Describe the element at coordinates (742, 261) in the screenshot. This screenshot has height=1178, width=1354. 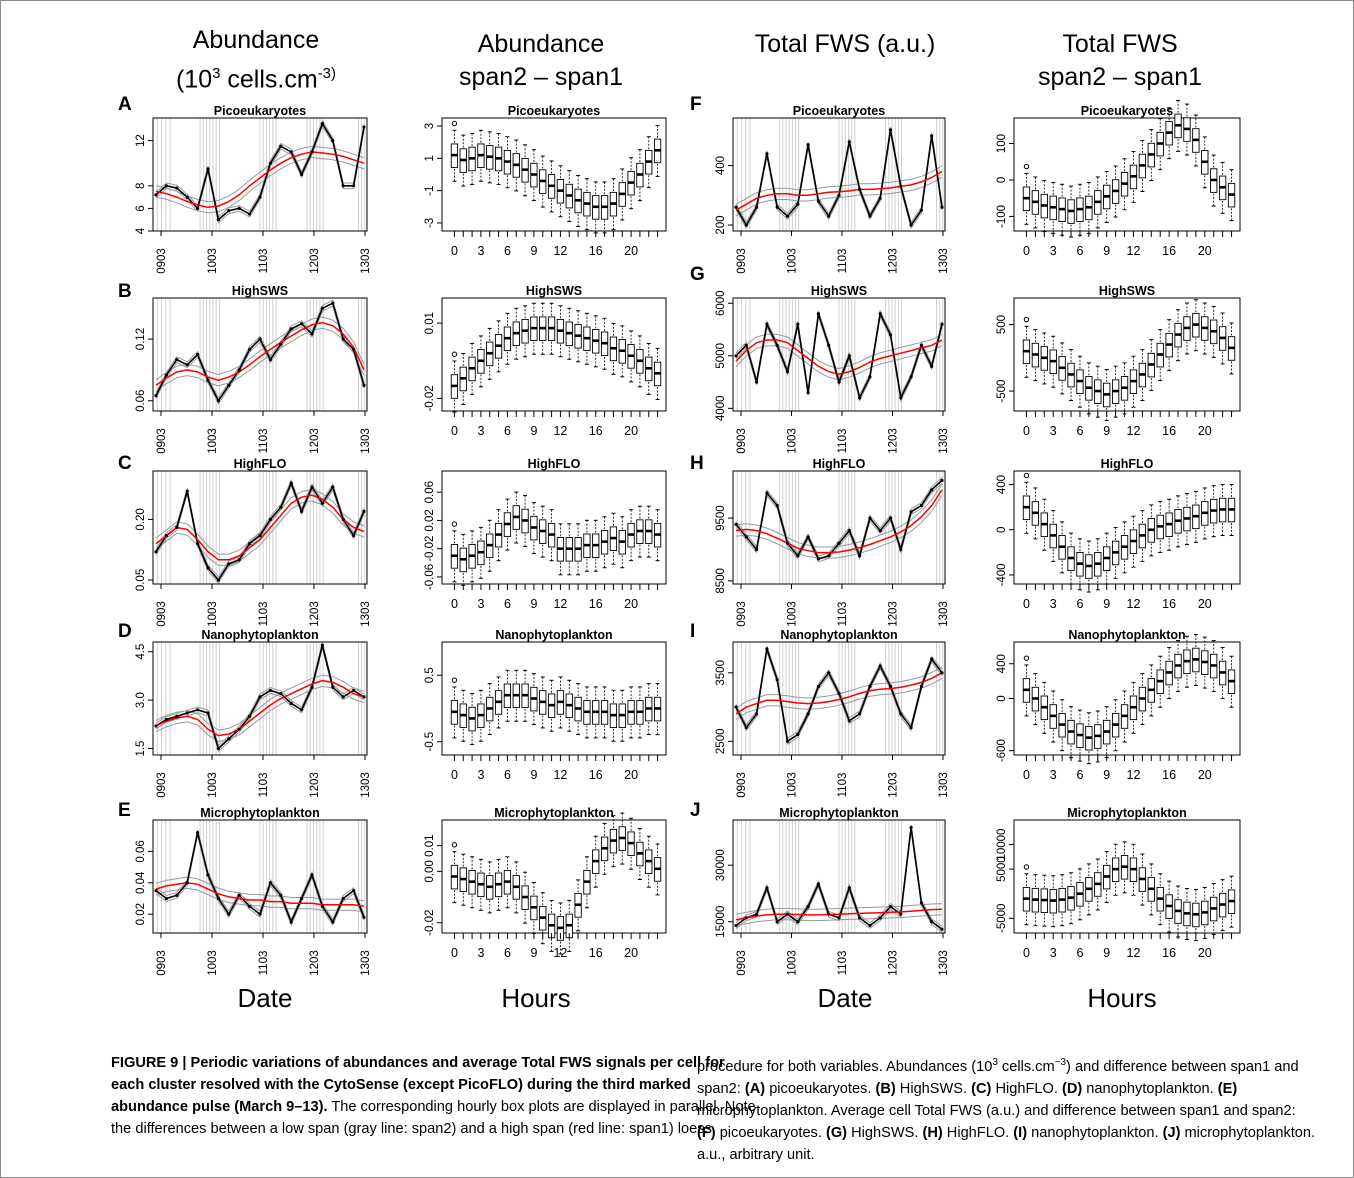
I see `x-tick-label: 0903` at that location.